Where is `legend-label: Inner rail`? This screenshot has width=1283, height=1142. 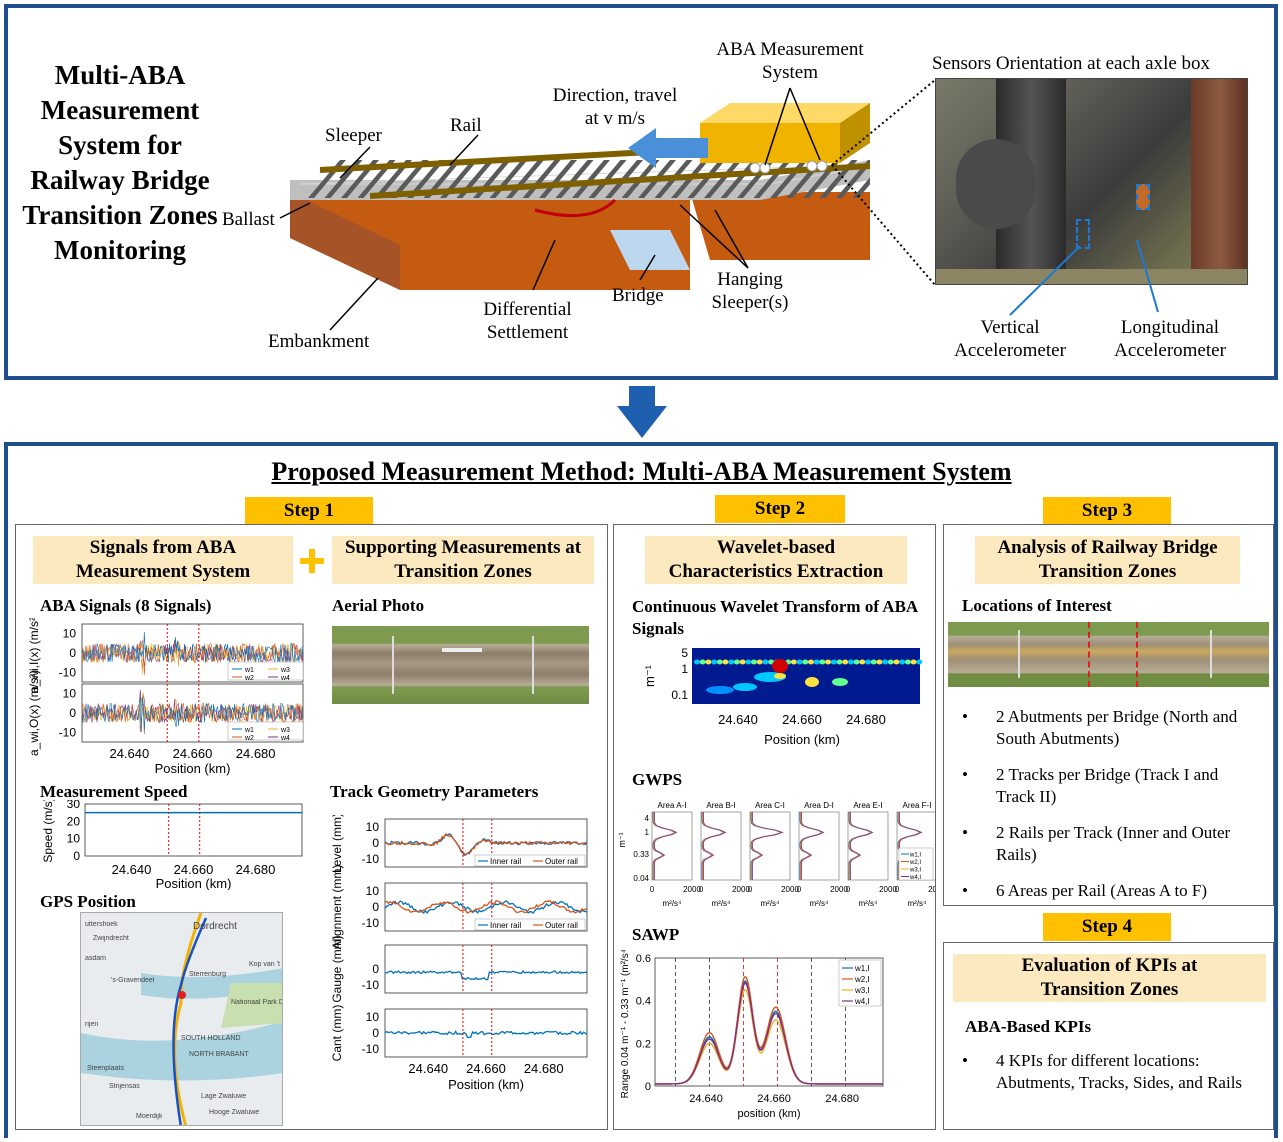
legend-label: Inner rail is located at coordinates (505, 925).